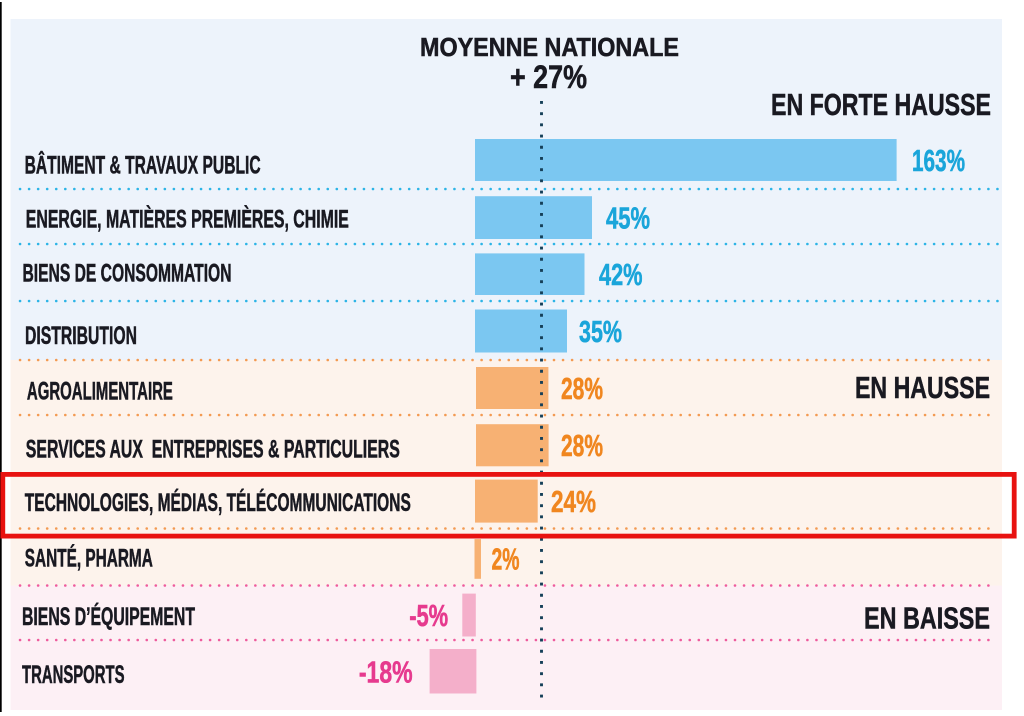 Image resolution: width=1024 pixels, height=716 pixels. What do you see at coordinates (73, 675) in the screenshot?
I see `svg-text: TRANSPORTS` at bounding box center [73, 675].